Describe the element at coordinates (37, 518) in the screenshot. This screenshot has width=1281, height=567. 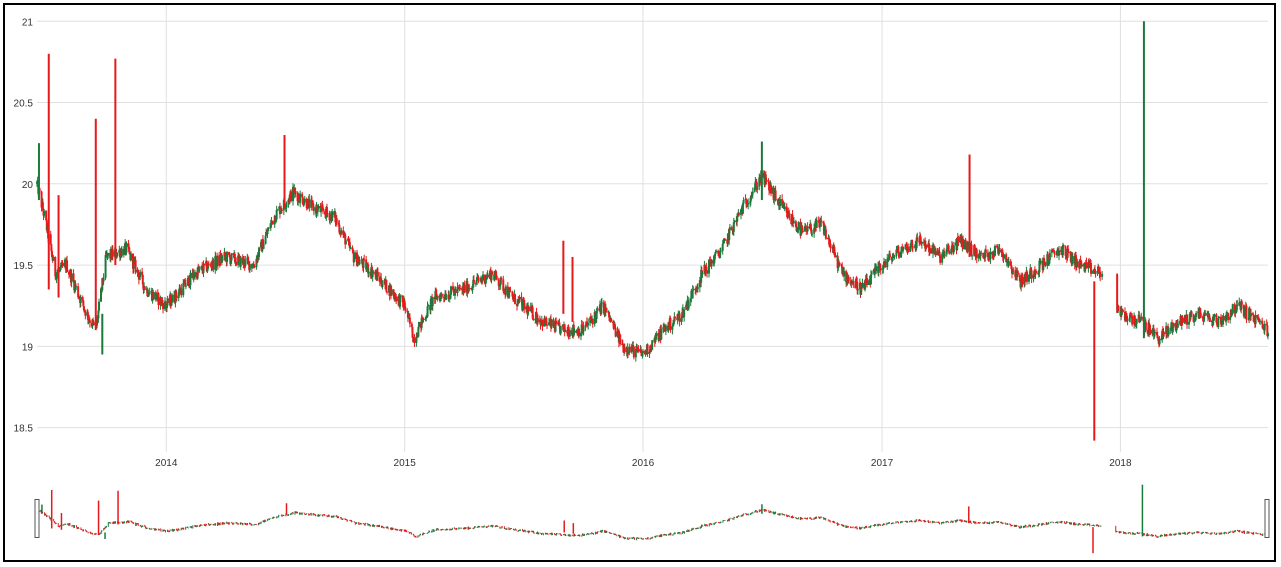
I see `navigator-left-handle` at that location.